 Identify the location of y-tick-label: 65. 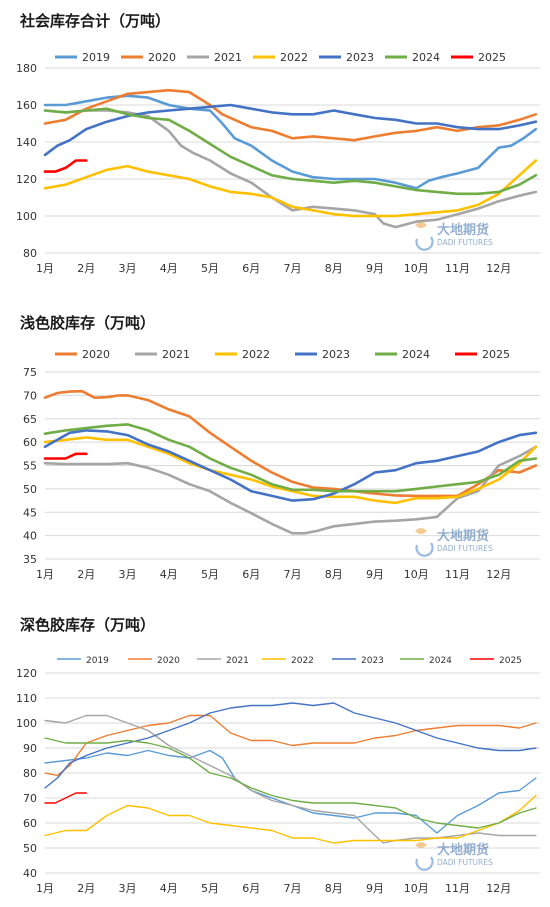
(30, 419).